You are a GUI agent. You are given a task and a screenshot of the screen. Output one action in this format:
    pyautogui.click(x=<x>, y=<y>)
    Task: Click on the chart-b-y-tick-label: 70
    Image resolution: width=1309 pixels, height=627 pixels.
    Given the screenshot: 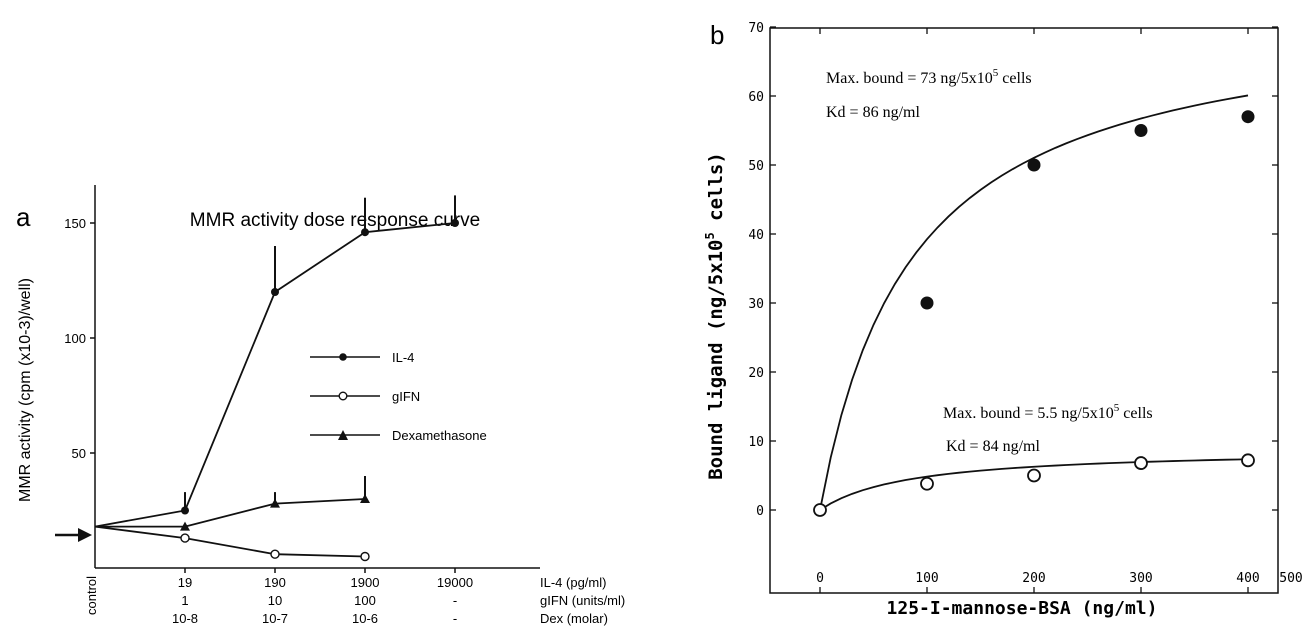 What is the action you would take?
    pyautogui.click(x=756, y=28)
    